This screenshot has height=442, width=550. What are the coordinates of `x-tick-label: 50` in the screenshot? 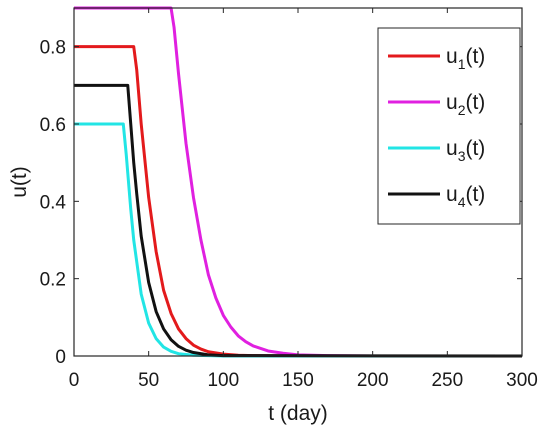 It's located at (148, 380).